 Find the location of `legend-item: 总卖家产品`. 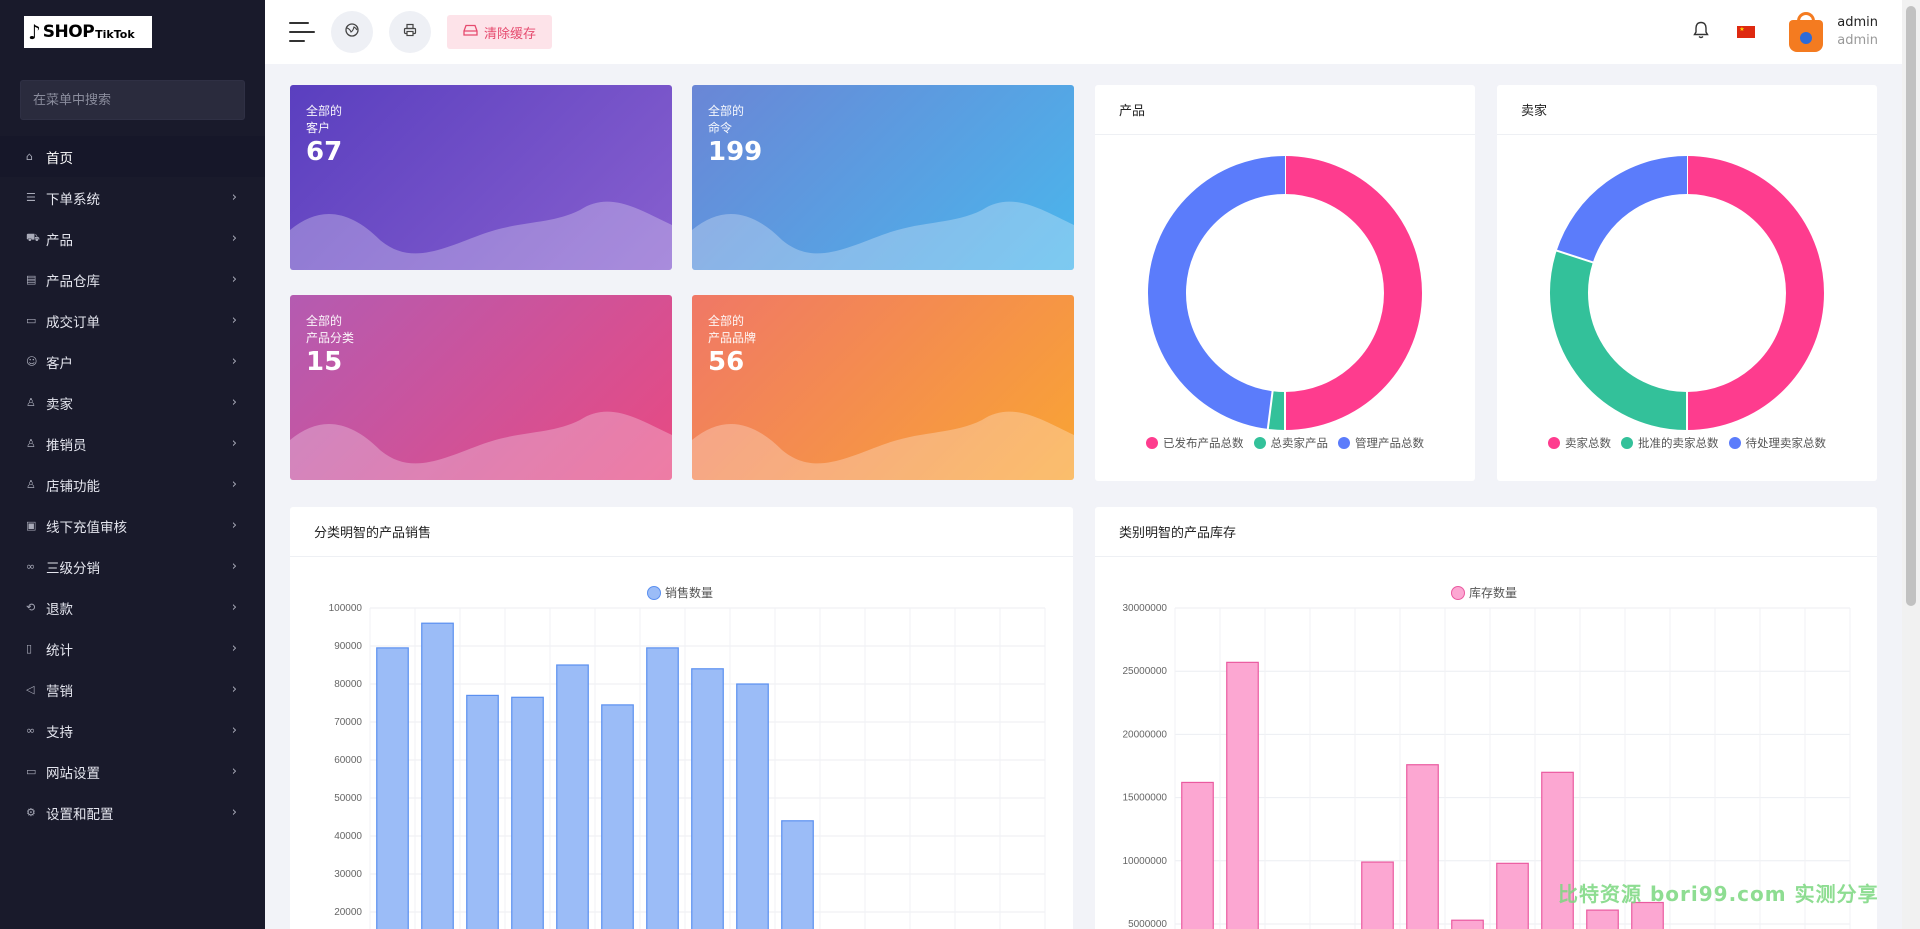

legend-item: 总卖家产品 is located at coordinates (1290, 443).